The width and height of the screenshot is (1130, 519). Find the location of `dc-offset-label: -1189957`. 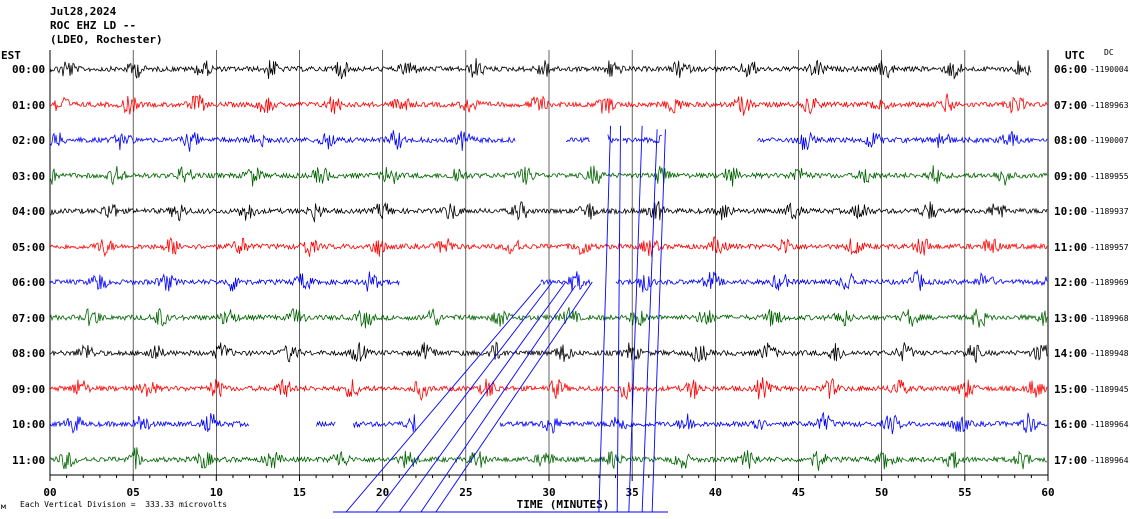

dc-offset-label: -1189957 is located at coordinates (1109, 247).